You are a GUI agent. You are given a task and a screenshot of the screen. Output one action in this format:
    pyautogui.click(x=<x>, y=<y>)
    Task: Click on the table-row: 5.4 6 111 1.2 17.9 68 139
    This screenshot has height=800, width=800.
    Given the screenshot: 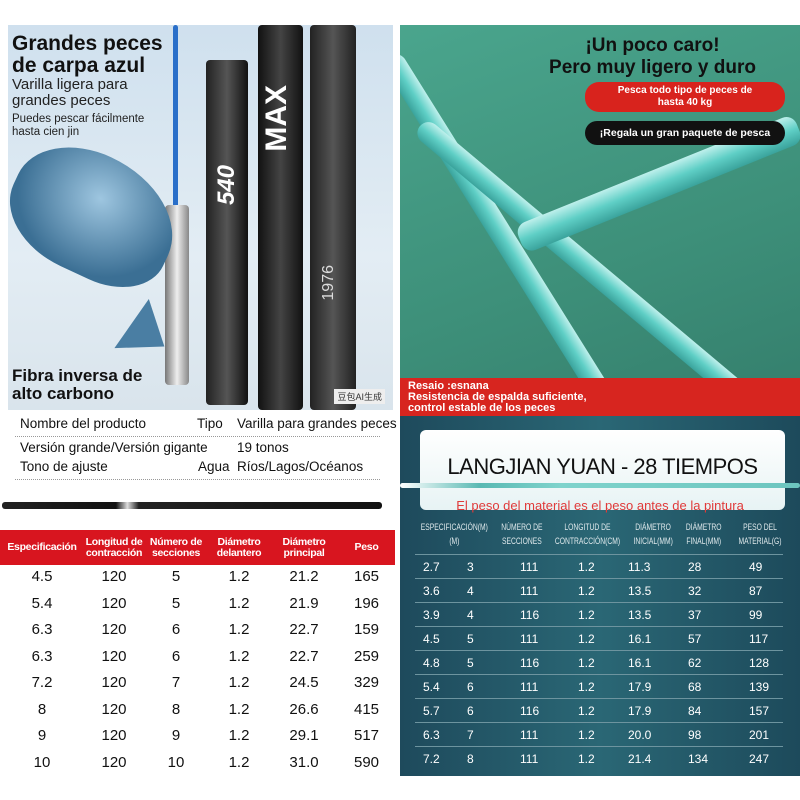 What is the action you would take?
    pyautogui.click(x=599, y=686)
    